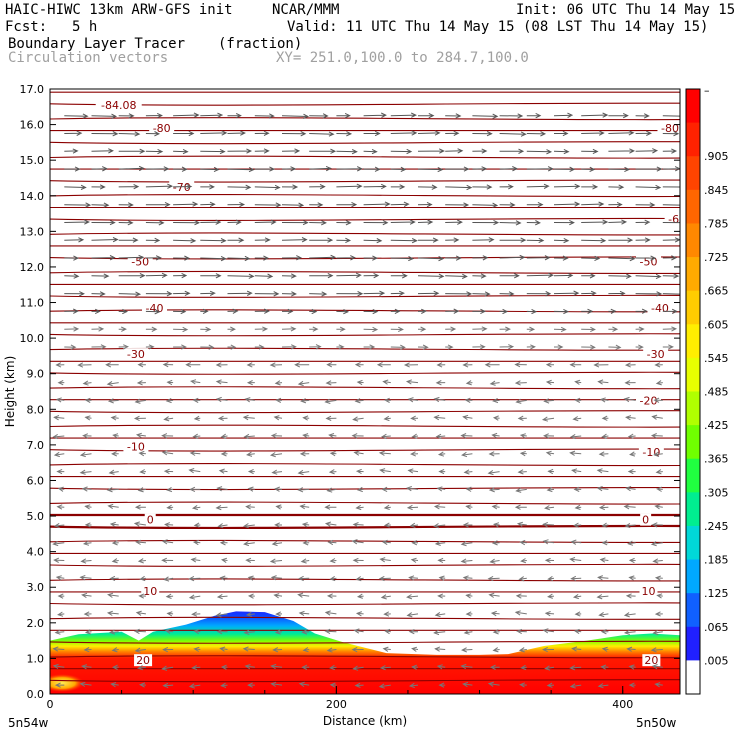  Describe the element at coordinates (32, 196) in the screenshot. I see `y-tick-label: 14.0` at that location.